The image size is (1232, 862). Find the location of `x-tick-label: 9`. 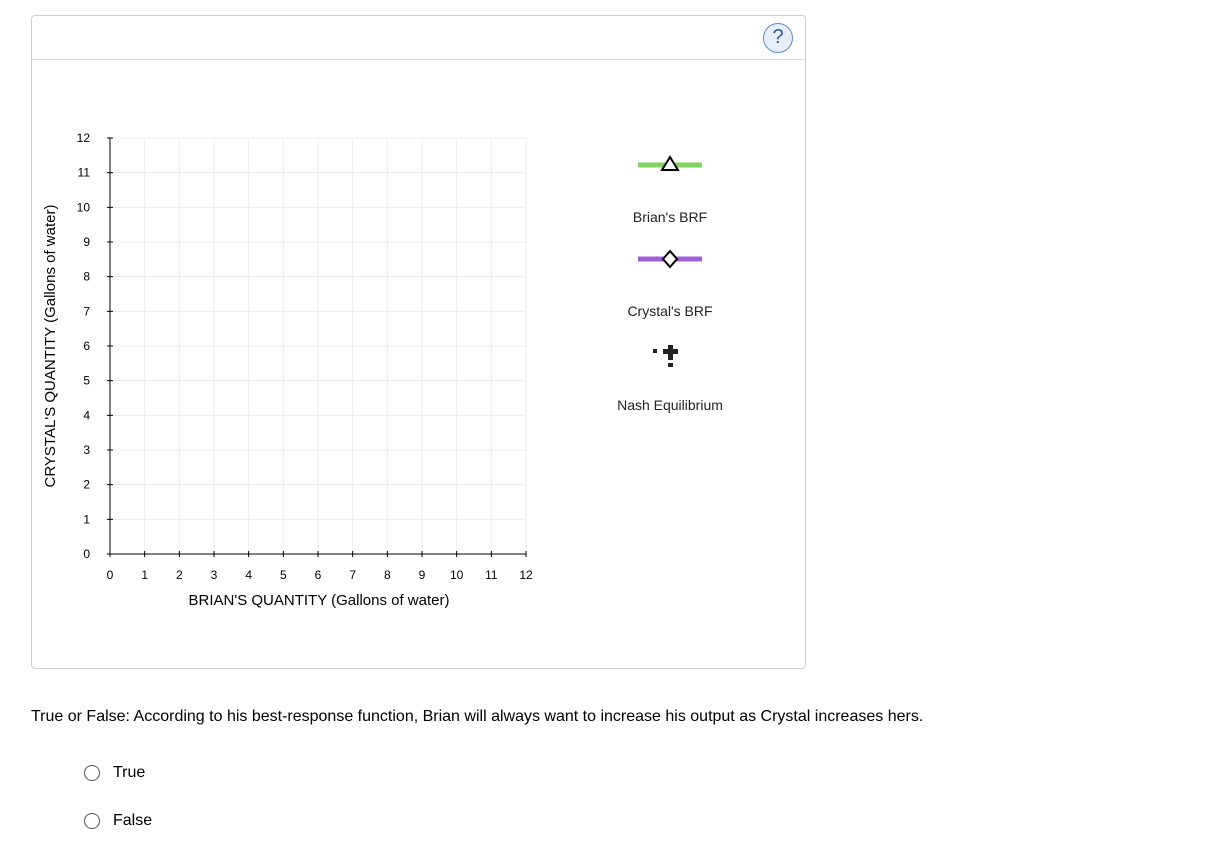

x-tick-label: 9 is located at coordinates (422, 575).